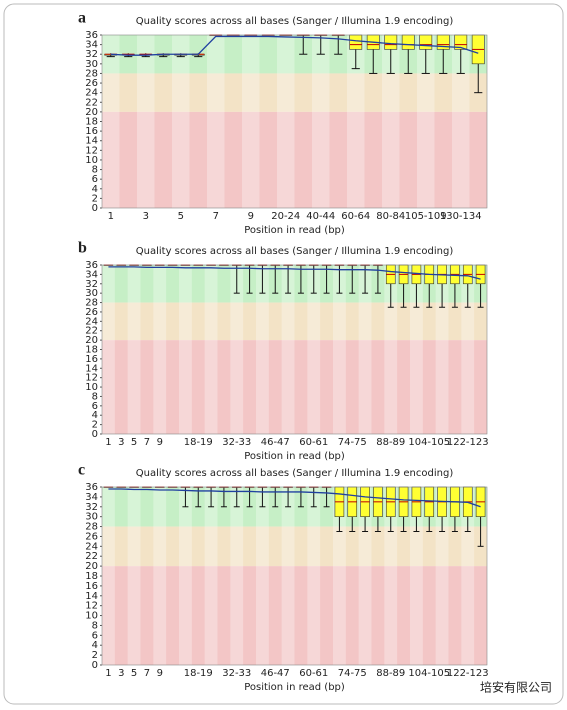 This screenshot has width=567, height=710. Describe the element at coordinates (95, 655) in the screenshot. I see `y-tick-label: 2` at that location.